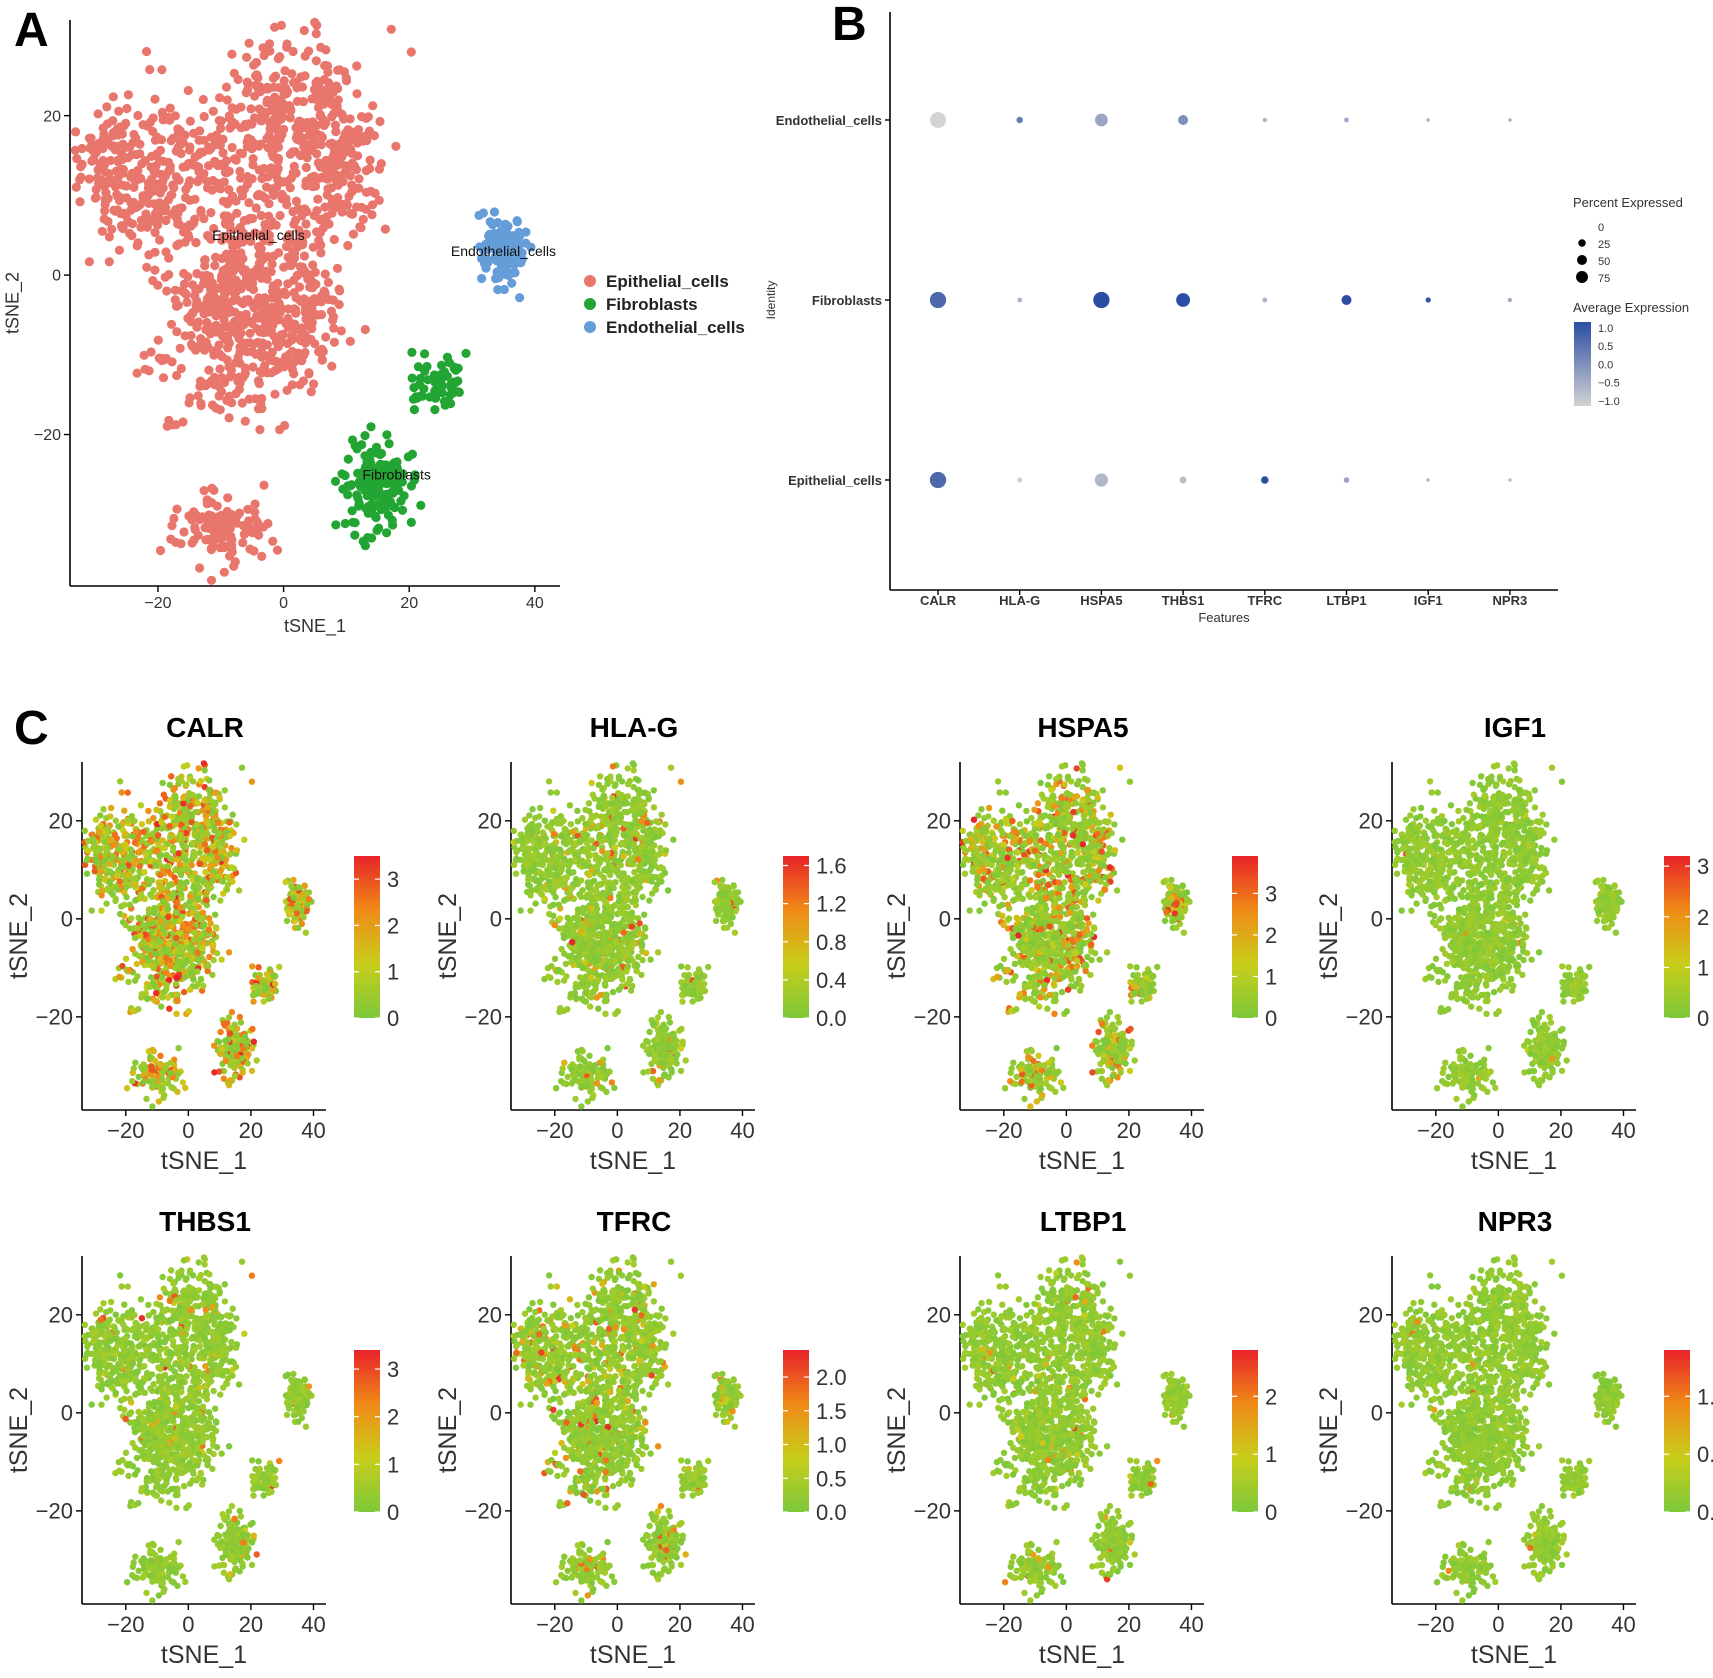  What do you see at coordinates (1605, 365) in the screenshot?
I see `color-legend-label: 0.0` at bounding box center [1605, 365].